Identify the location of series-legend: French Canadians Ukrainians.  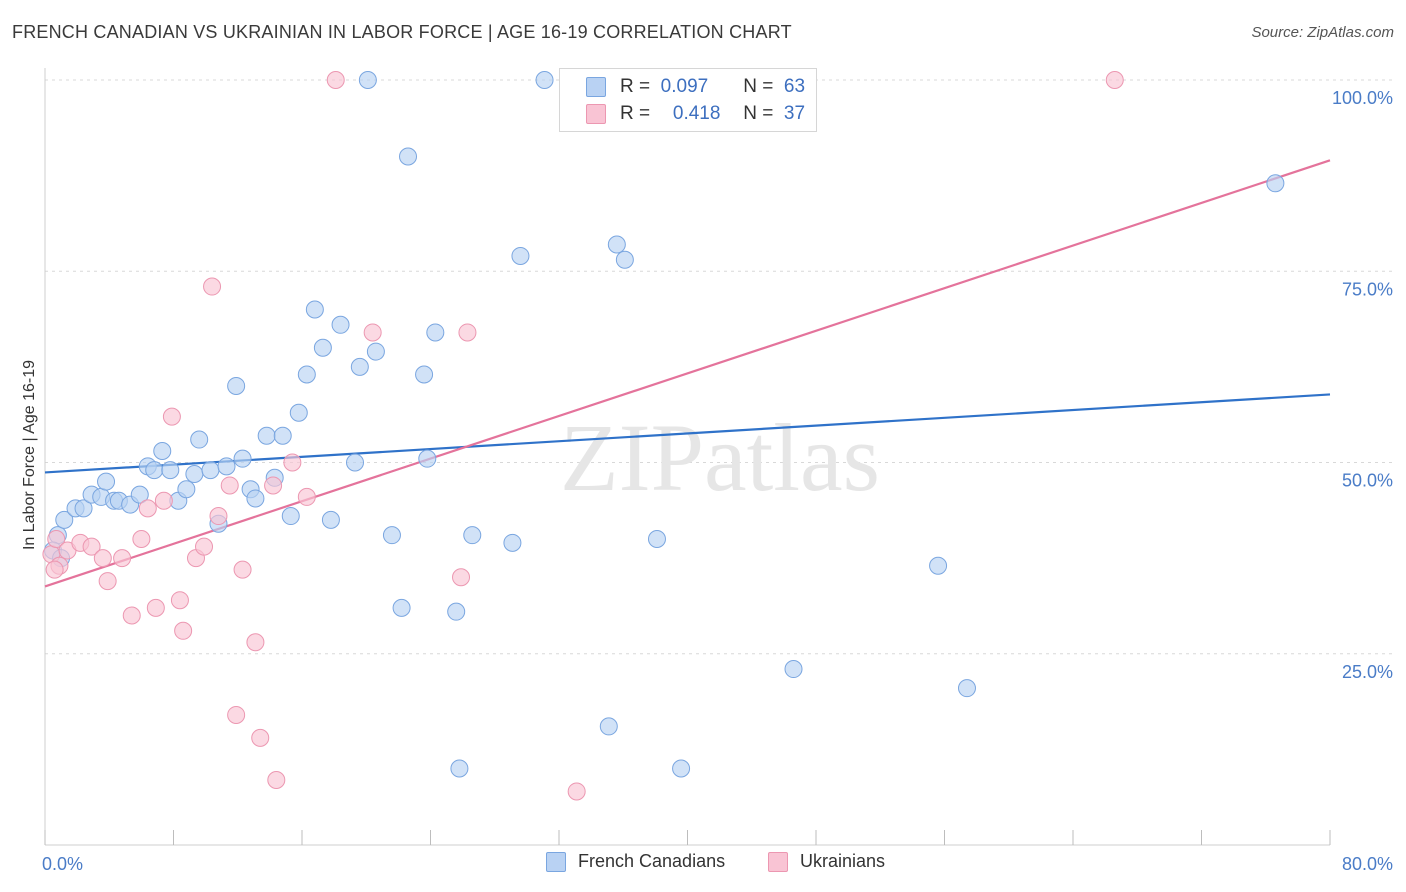
(703, 864).